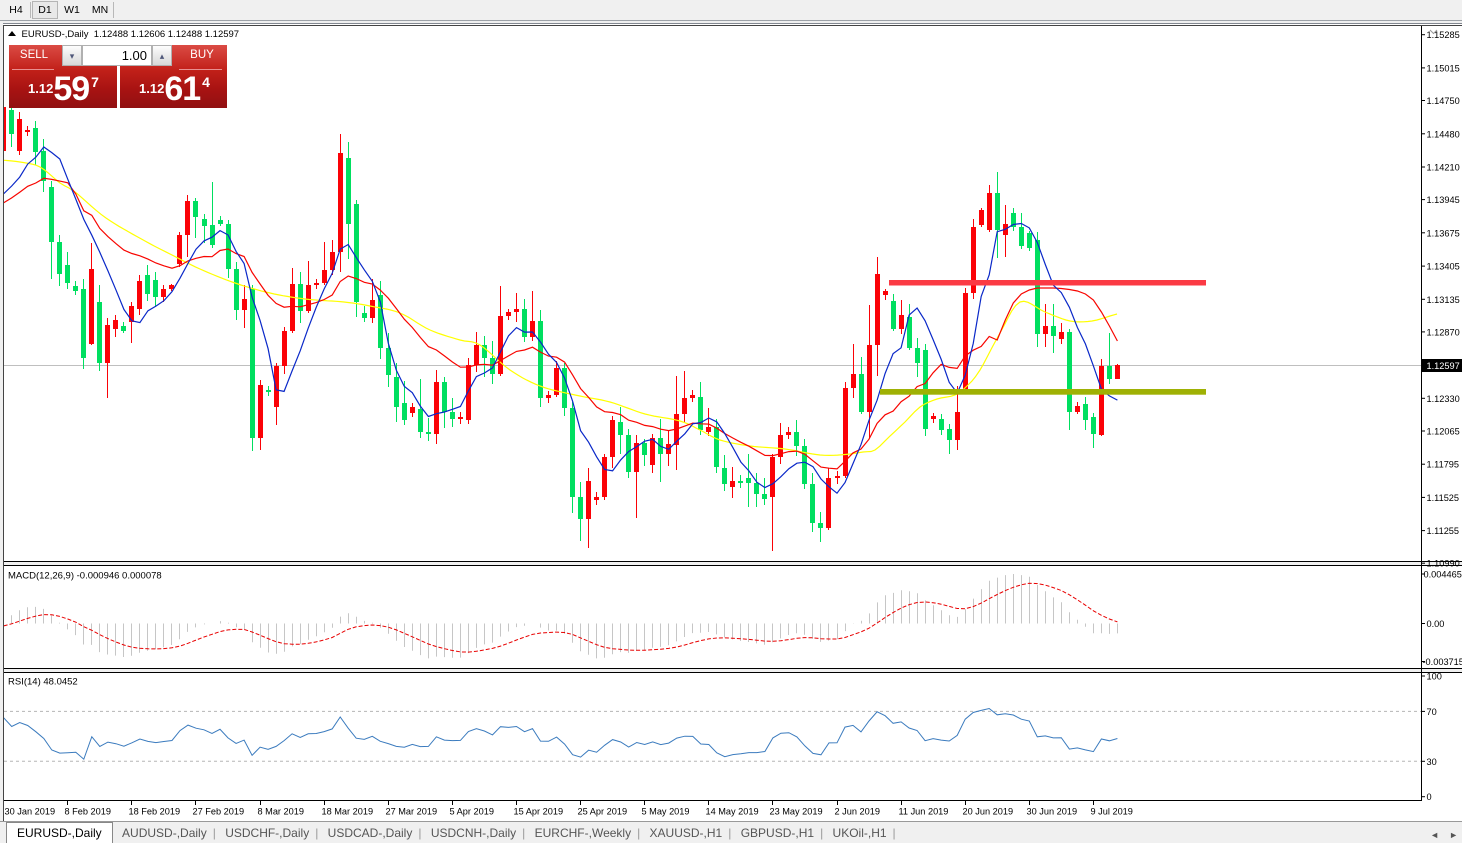 The image size is (1462, 843). What do you see at coordinates (1443, 168) in the screenshot?
I see `svg-text: 1.14210` at bounding box center [1443, 168].